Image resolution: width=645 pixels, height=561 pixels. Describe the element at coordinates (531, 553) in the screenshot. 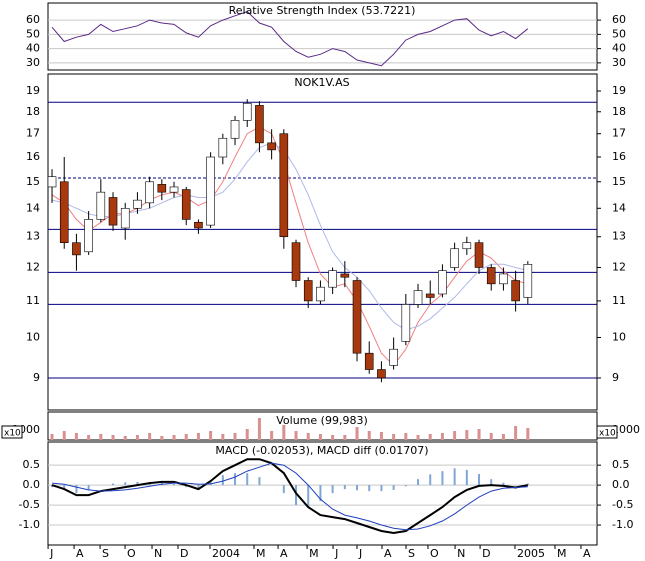

I see `x-tick-label: 2005` at that location.